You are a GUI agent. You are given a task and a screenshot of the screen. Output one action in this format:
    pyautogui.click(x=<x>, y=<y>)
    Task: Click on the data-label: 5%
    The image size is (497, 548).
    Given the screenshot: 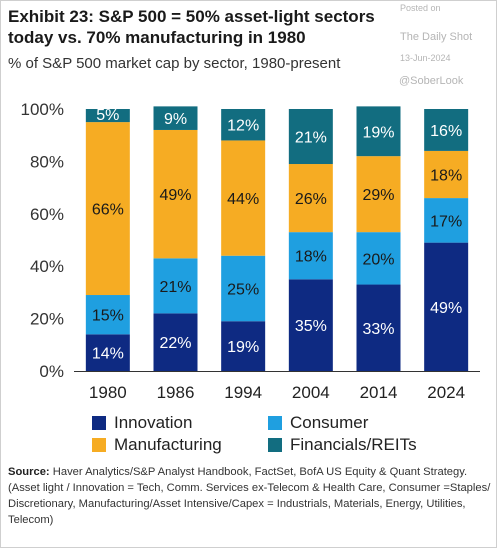 What is the action you would take?
    pyautogui.click(x=107, y=115)
    